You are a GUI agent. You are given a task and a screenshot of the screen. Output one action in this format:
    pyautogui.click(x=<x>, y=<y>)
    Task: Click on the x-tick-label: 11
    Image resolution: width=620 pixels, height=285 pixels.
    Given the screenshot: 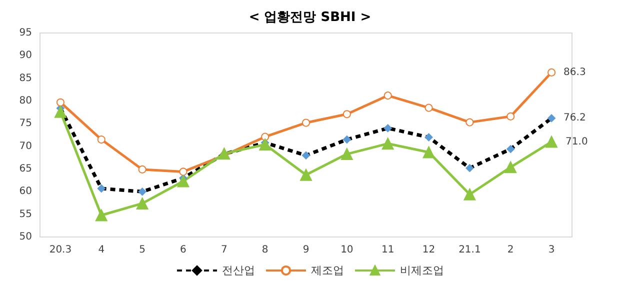 What is the action you would take?
    pyautogui.click(x=387, y=250)
    